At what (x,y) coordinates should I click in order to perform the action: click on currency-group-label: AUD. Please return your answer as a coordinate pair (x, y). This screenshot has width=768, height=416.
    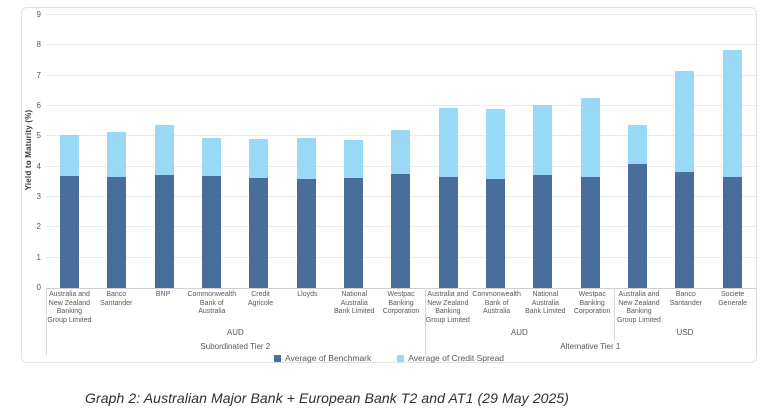
    Looking at the image, I should click on (235, 332).